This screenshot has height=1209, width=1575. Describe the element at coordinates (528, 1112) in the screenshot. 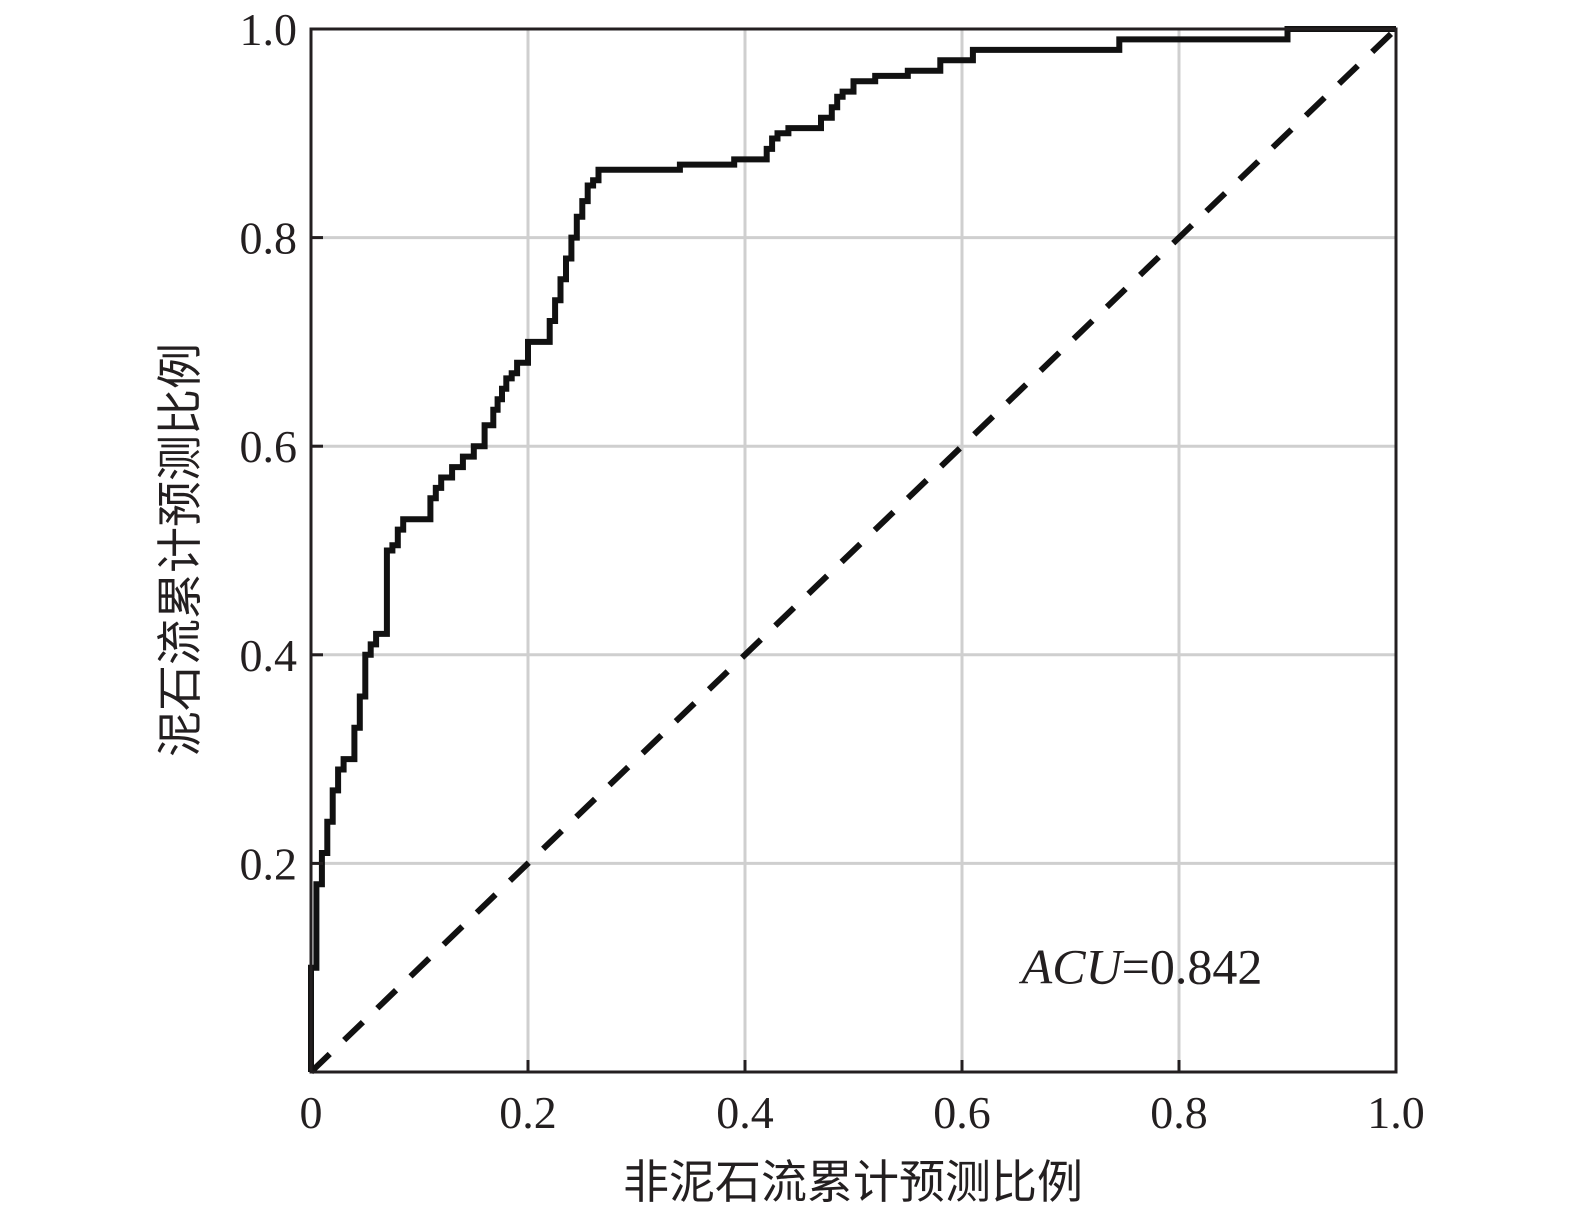

I see `x-tick-label: 0.2` at that location.